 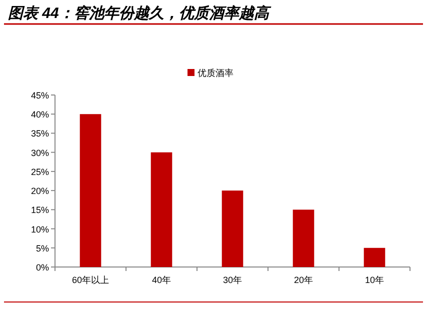 What do you see at coordinates (374, 280) in the screenshot?
I see `x-tick-label: 10年` at bounding box center [374, 280].